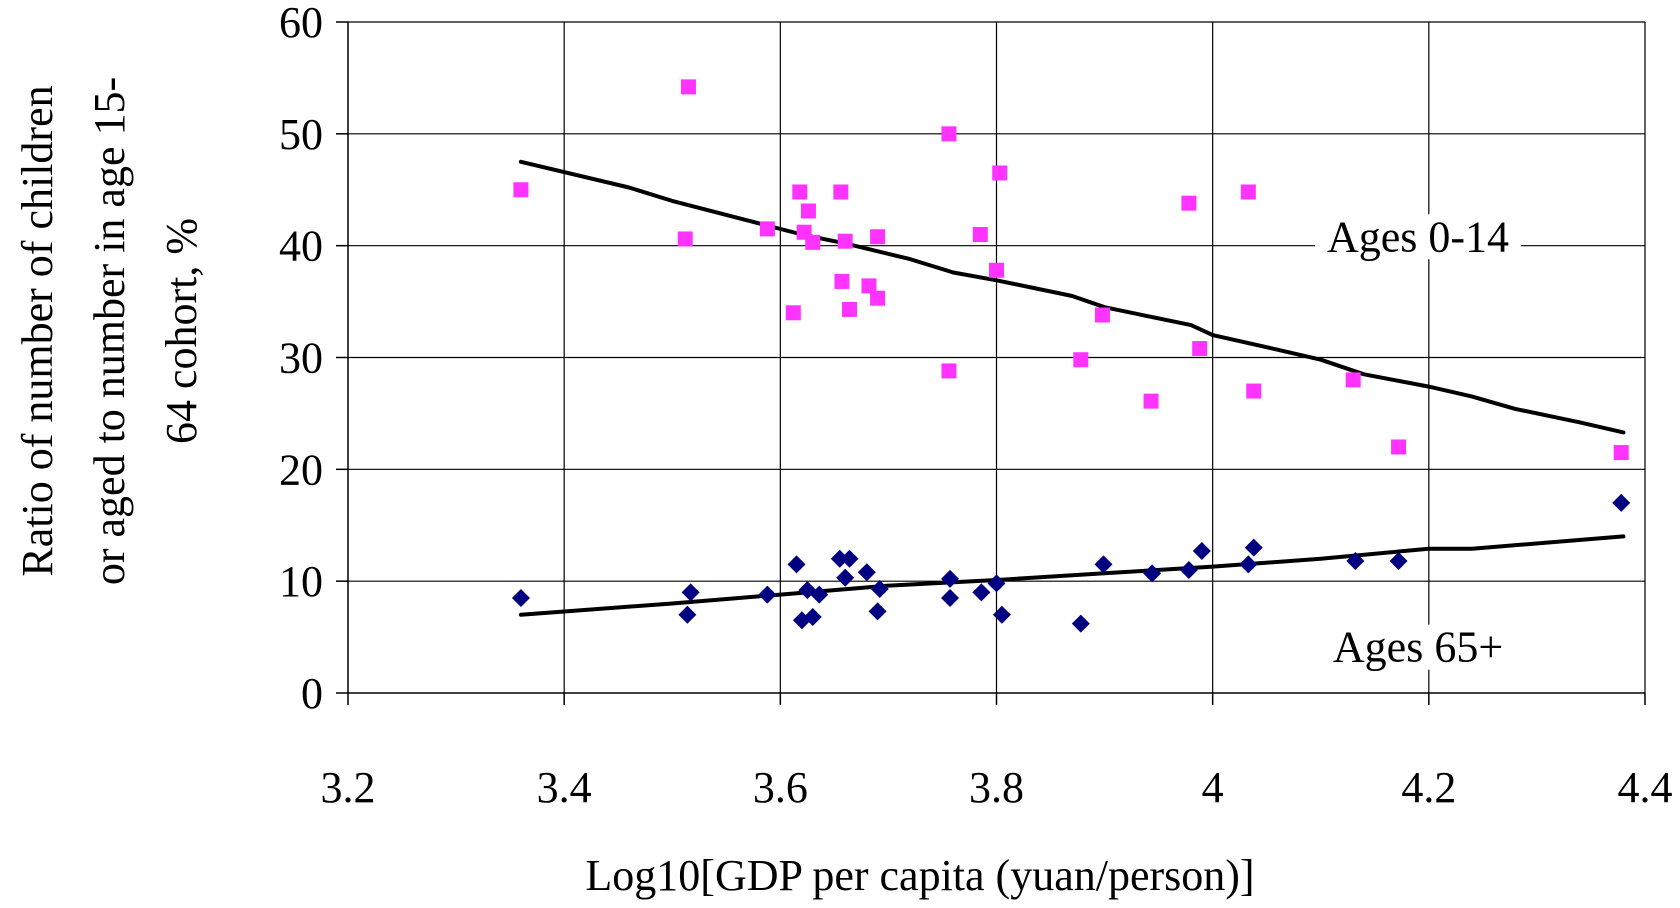 The width and height of the screenshot is (1680, 908). Describe the element at coordinates (181, 331) in the screenshot. I see `y-axis-title-line-3: 64 cohort, %` at that location.